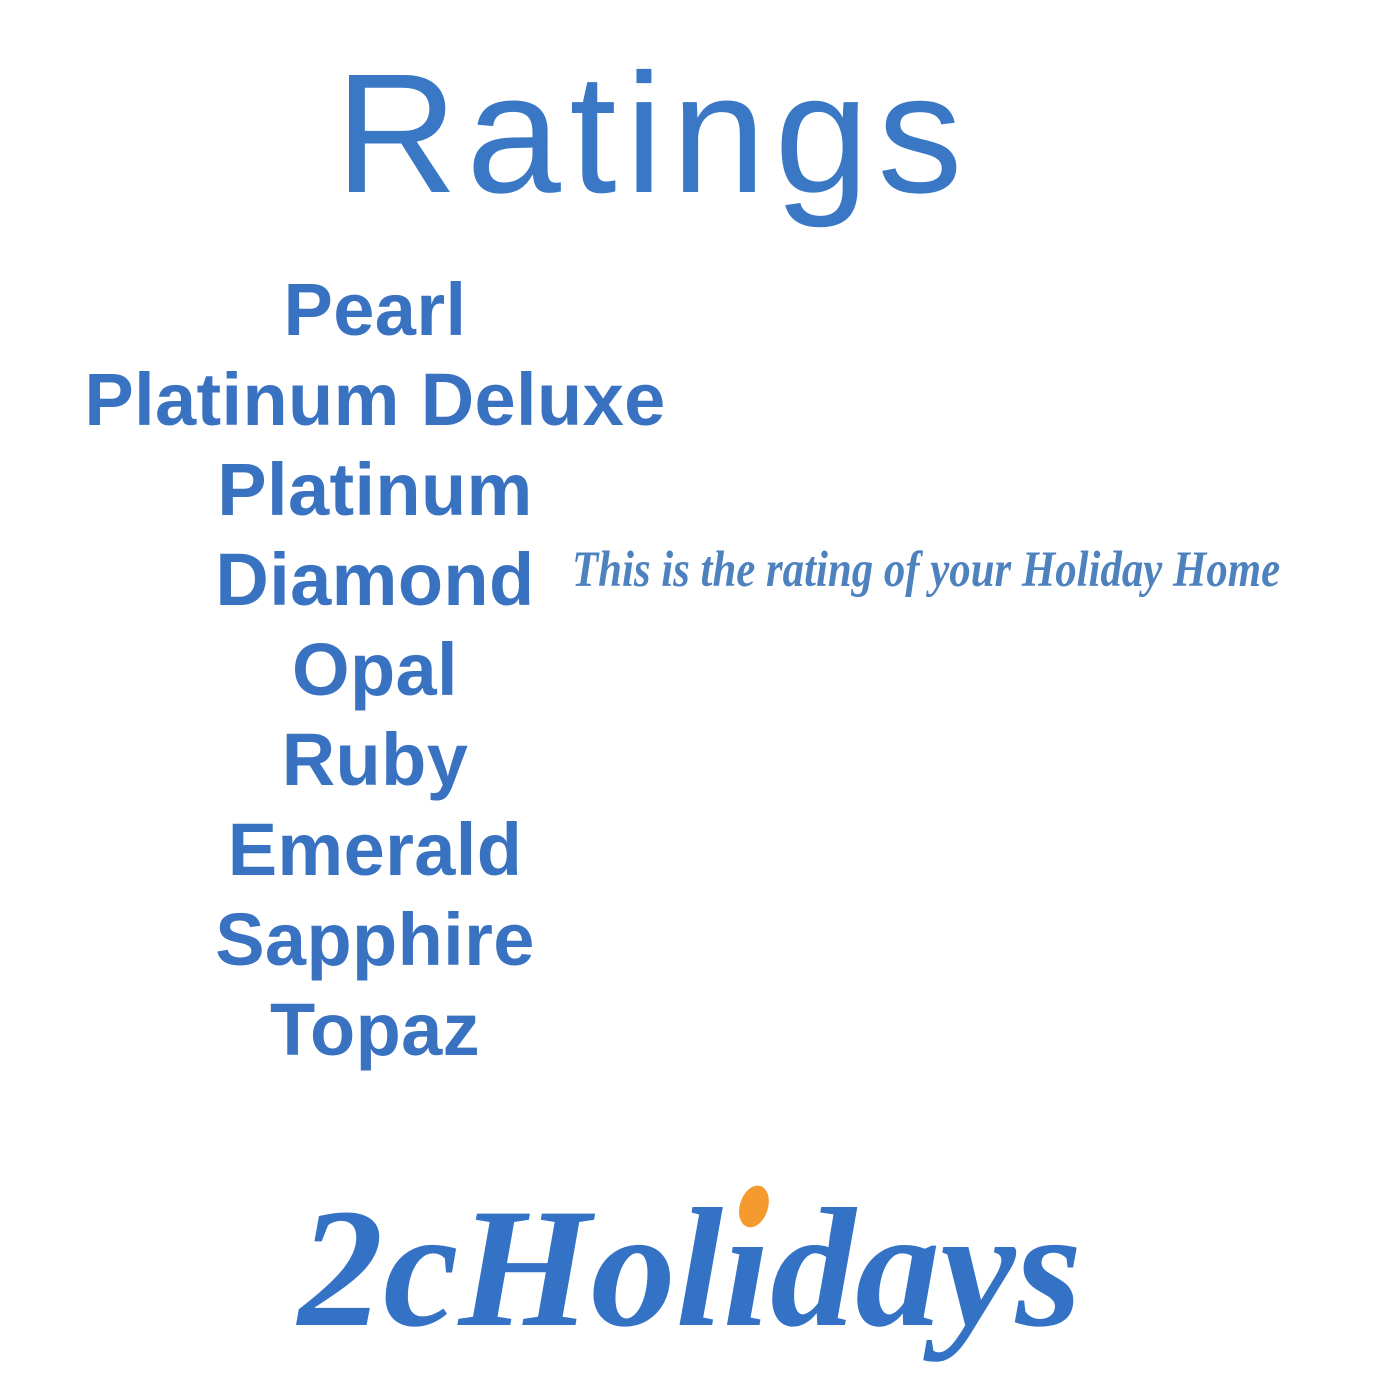 This screenshot has width=1400, height=1400. What do you see at coordinates (748, 1267) in the screenshot?
I see `logo-i: ı` at bounding box center [748, 1267].